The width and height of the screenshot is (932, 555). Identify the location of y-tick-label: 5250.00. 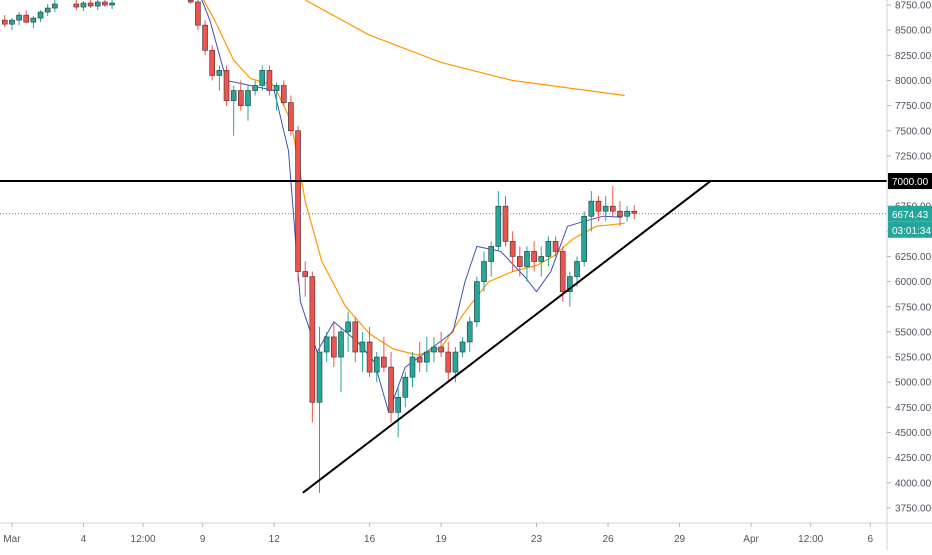
(913, 358).